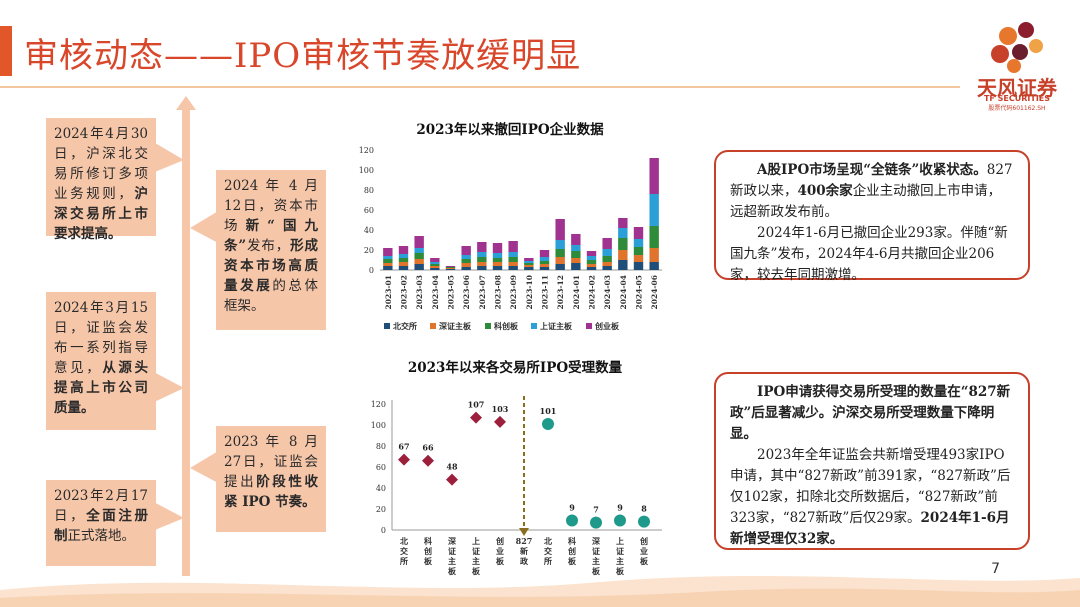 Image resolution: width=1080 pixels, height=607 pixels. Describe the element at coordinates (623, 292) in the screenshot. I see `x-tick-label: 2024-04` at that location.